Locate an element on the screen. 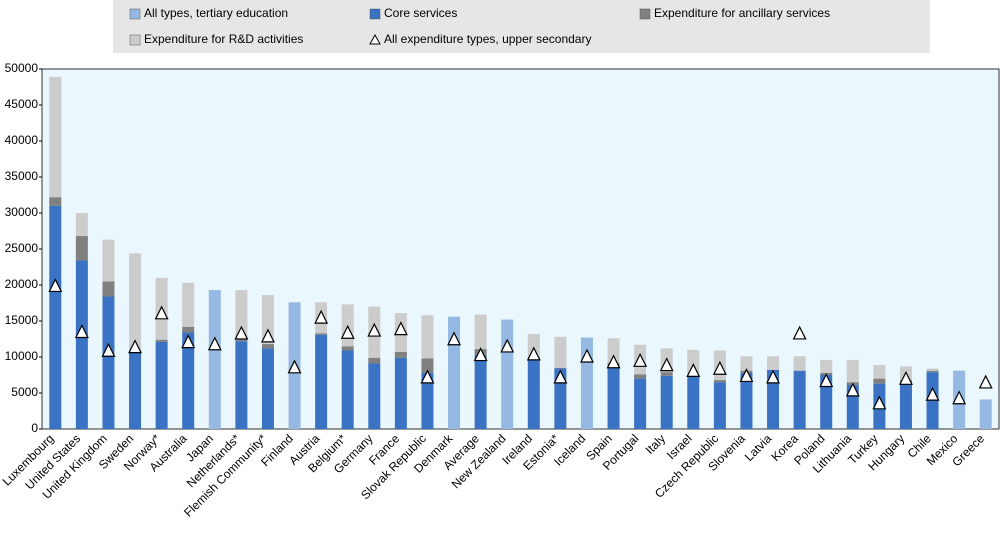 This screenshot has width=1000, height=535. y-tick-label: 25000 is located at coordinates (22, 248).